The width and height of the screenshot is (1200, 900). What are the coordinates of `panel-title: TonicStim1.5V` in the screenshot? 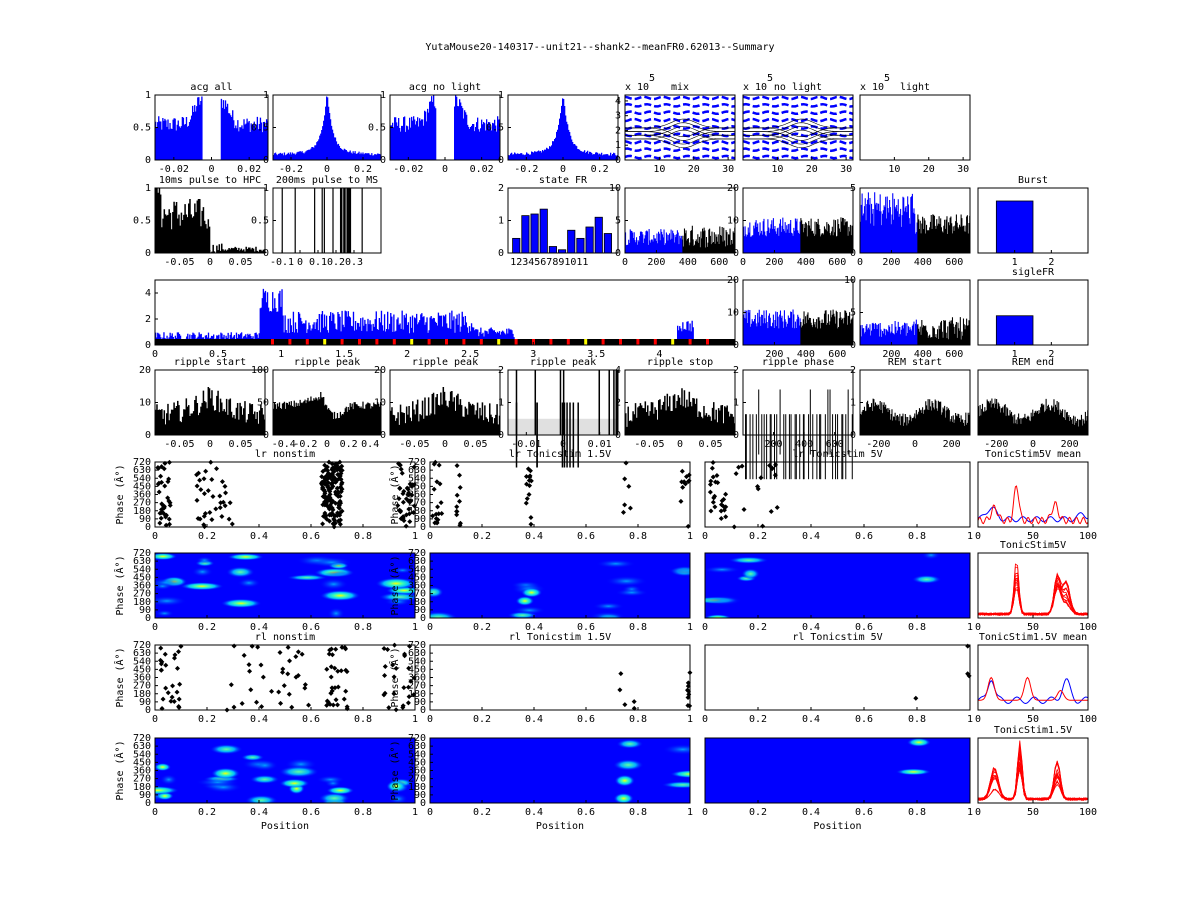 It's located at (1033, 730).